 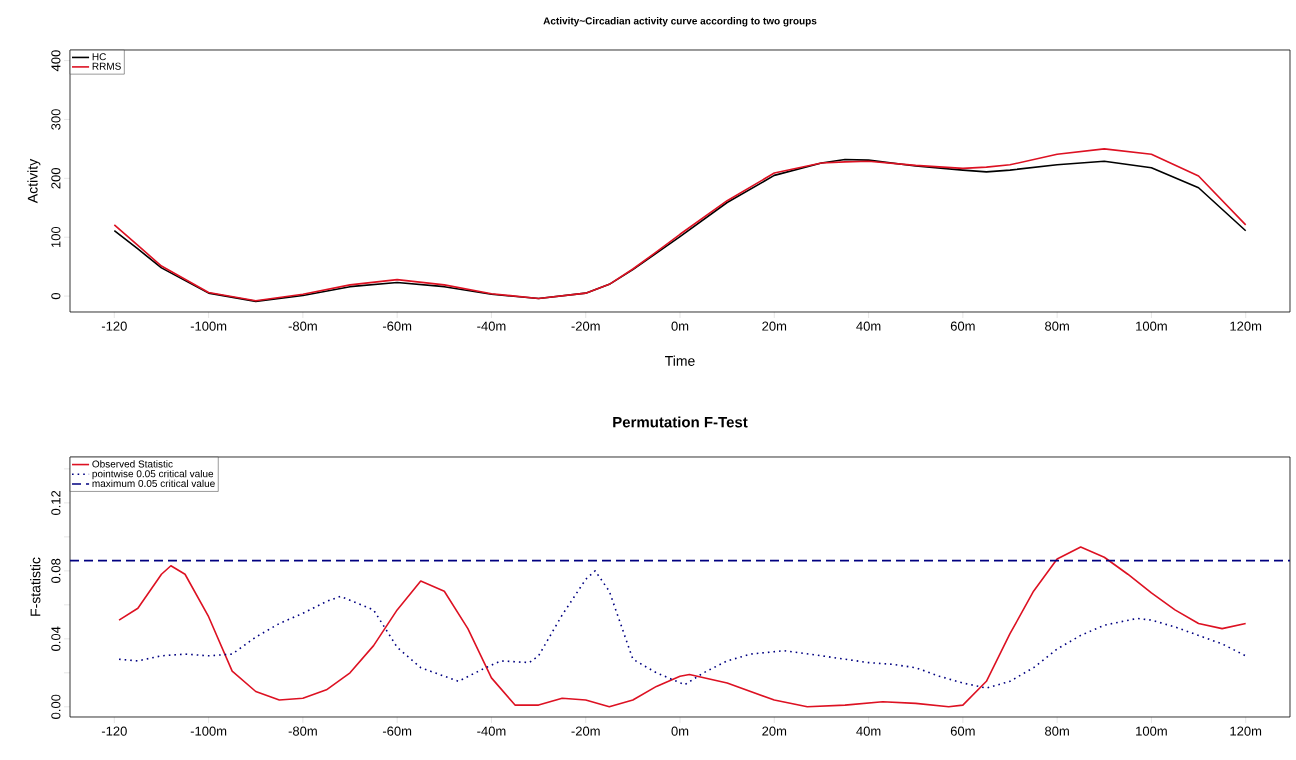 What do you see at coordinates (680, 22) in the screenshot?
I see `chart-title: Activity~Circadian activity curve according to two groups` at bounding box center [680, 22].